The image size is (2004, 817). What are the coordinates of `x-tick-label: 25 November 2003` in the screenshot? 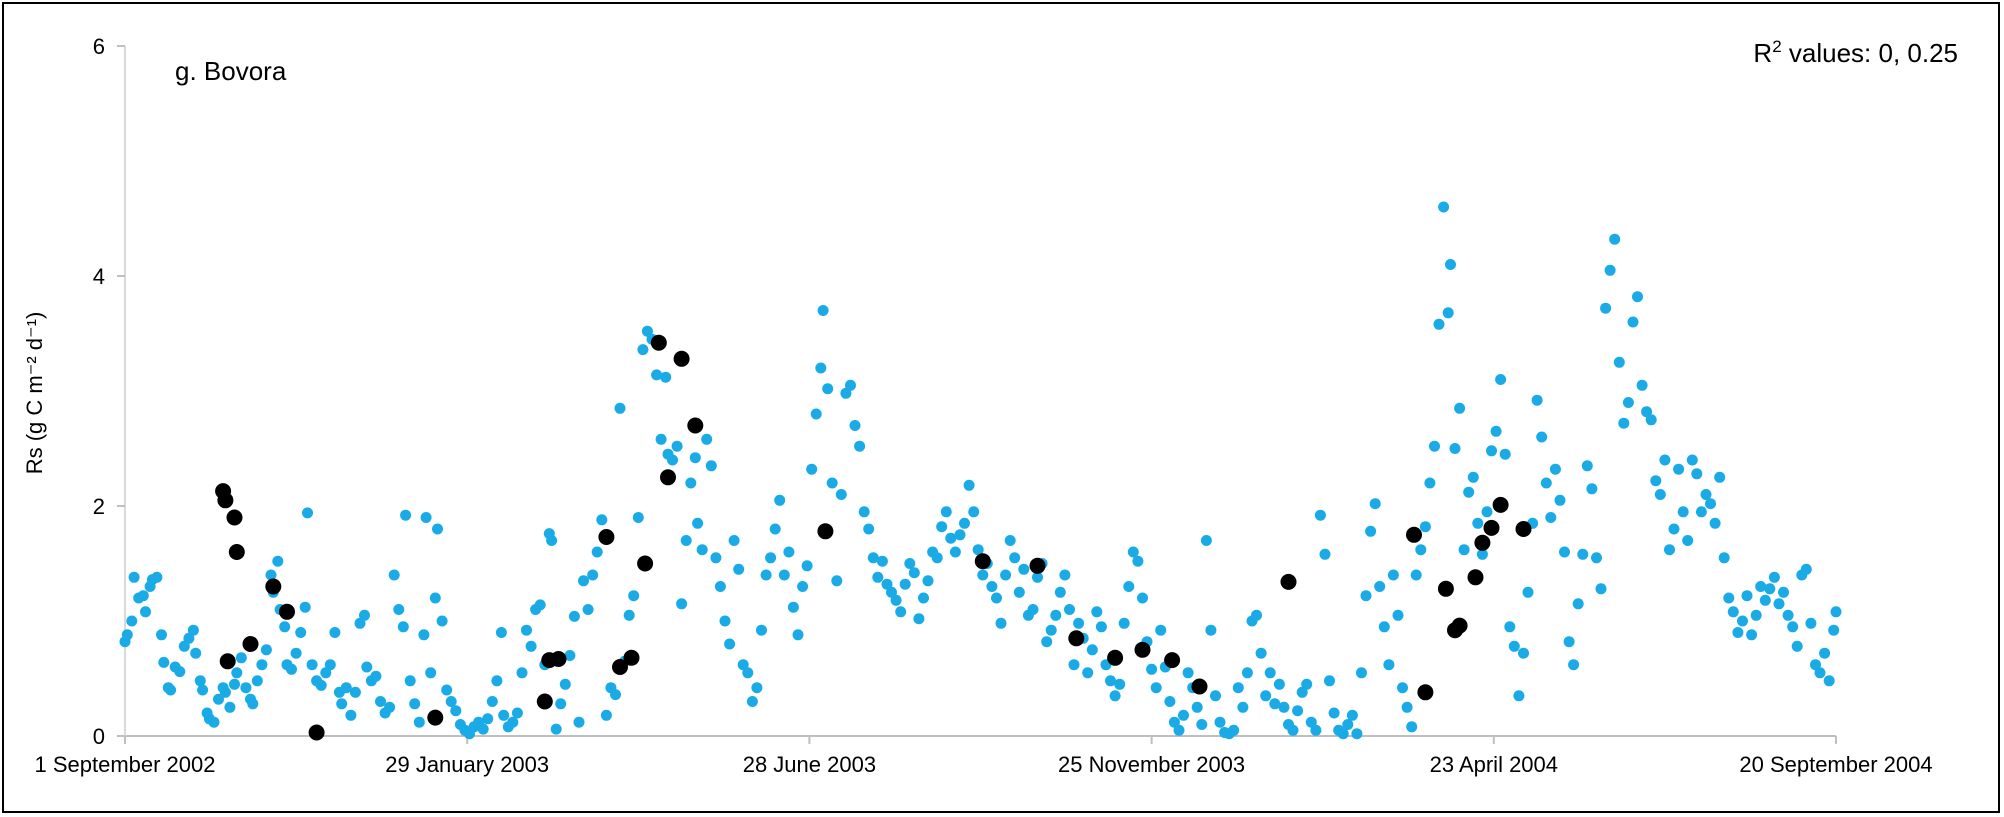 It's located at (1151, 764).